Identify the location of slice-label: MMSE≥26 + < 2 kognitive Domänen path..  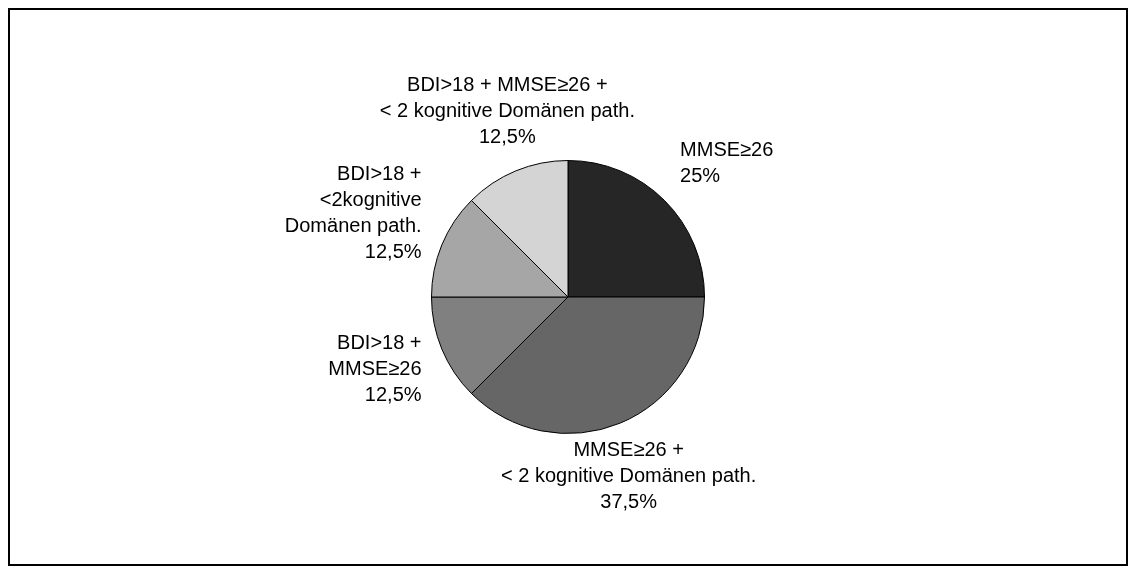
(629, 461).